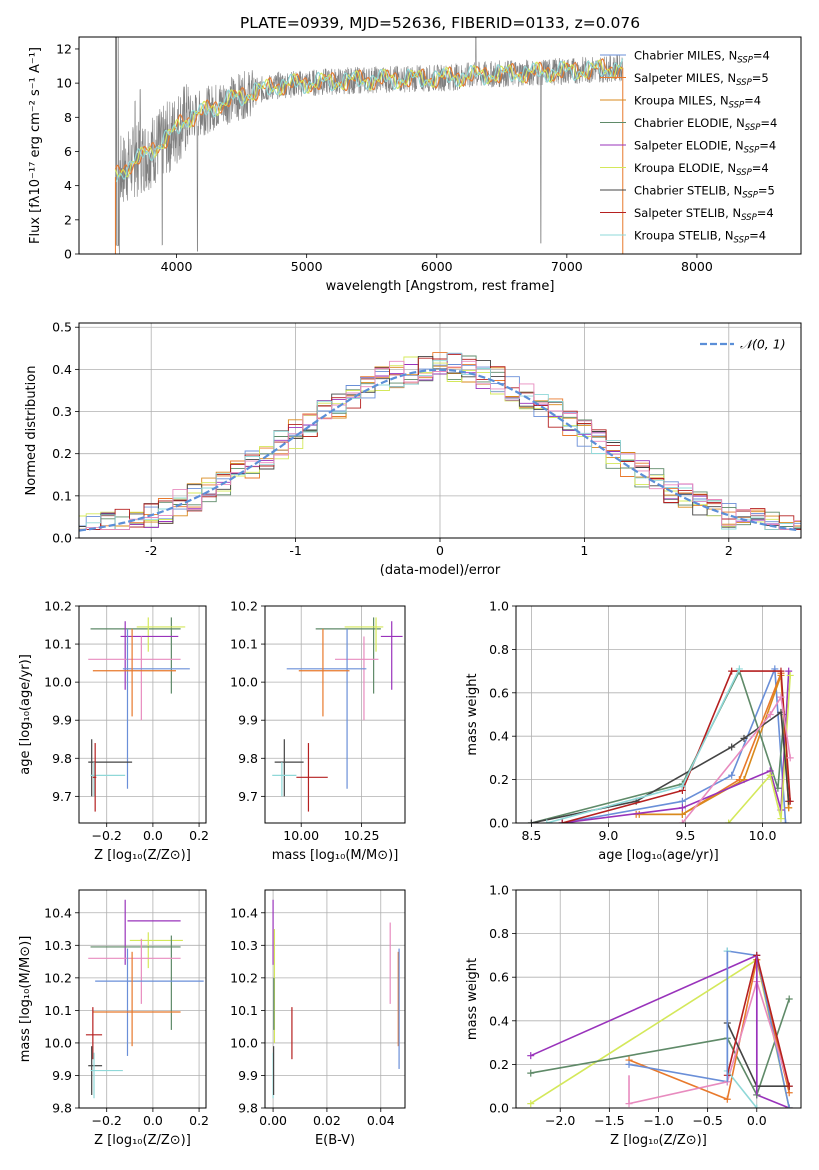 The height and width of the screenshot is (1170, 819). I want to click on legend-value: =5, so click(766, 191).